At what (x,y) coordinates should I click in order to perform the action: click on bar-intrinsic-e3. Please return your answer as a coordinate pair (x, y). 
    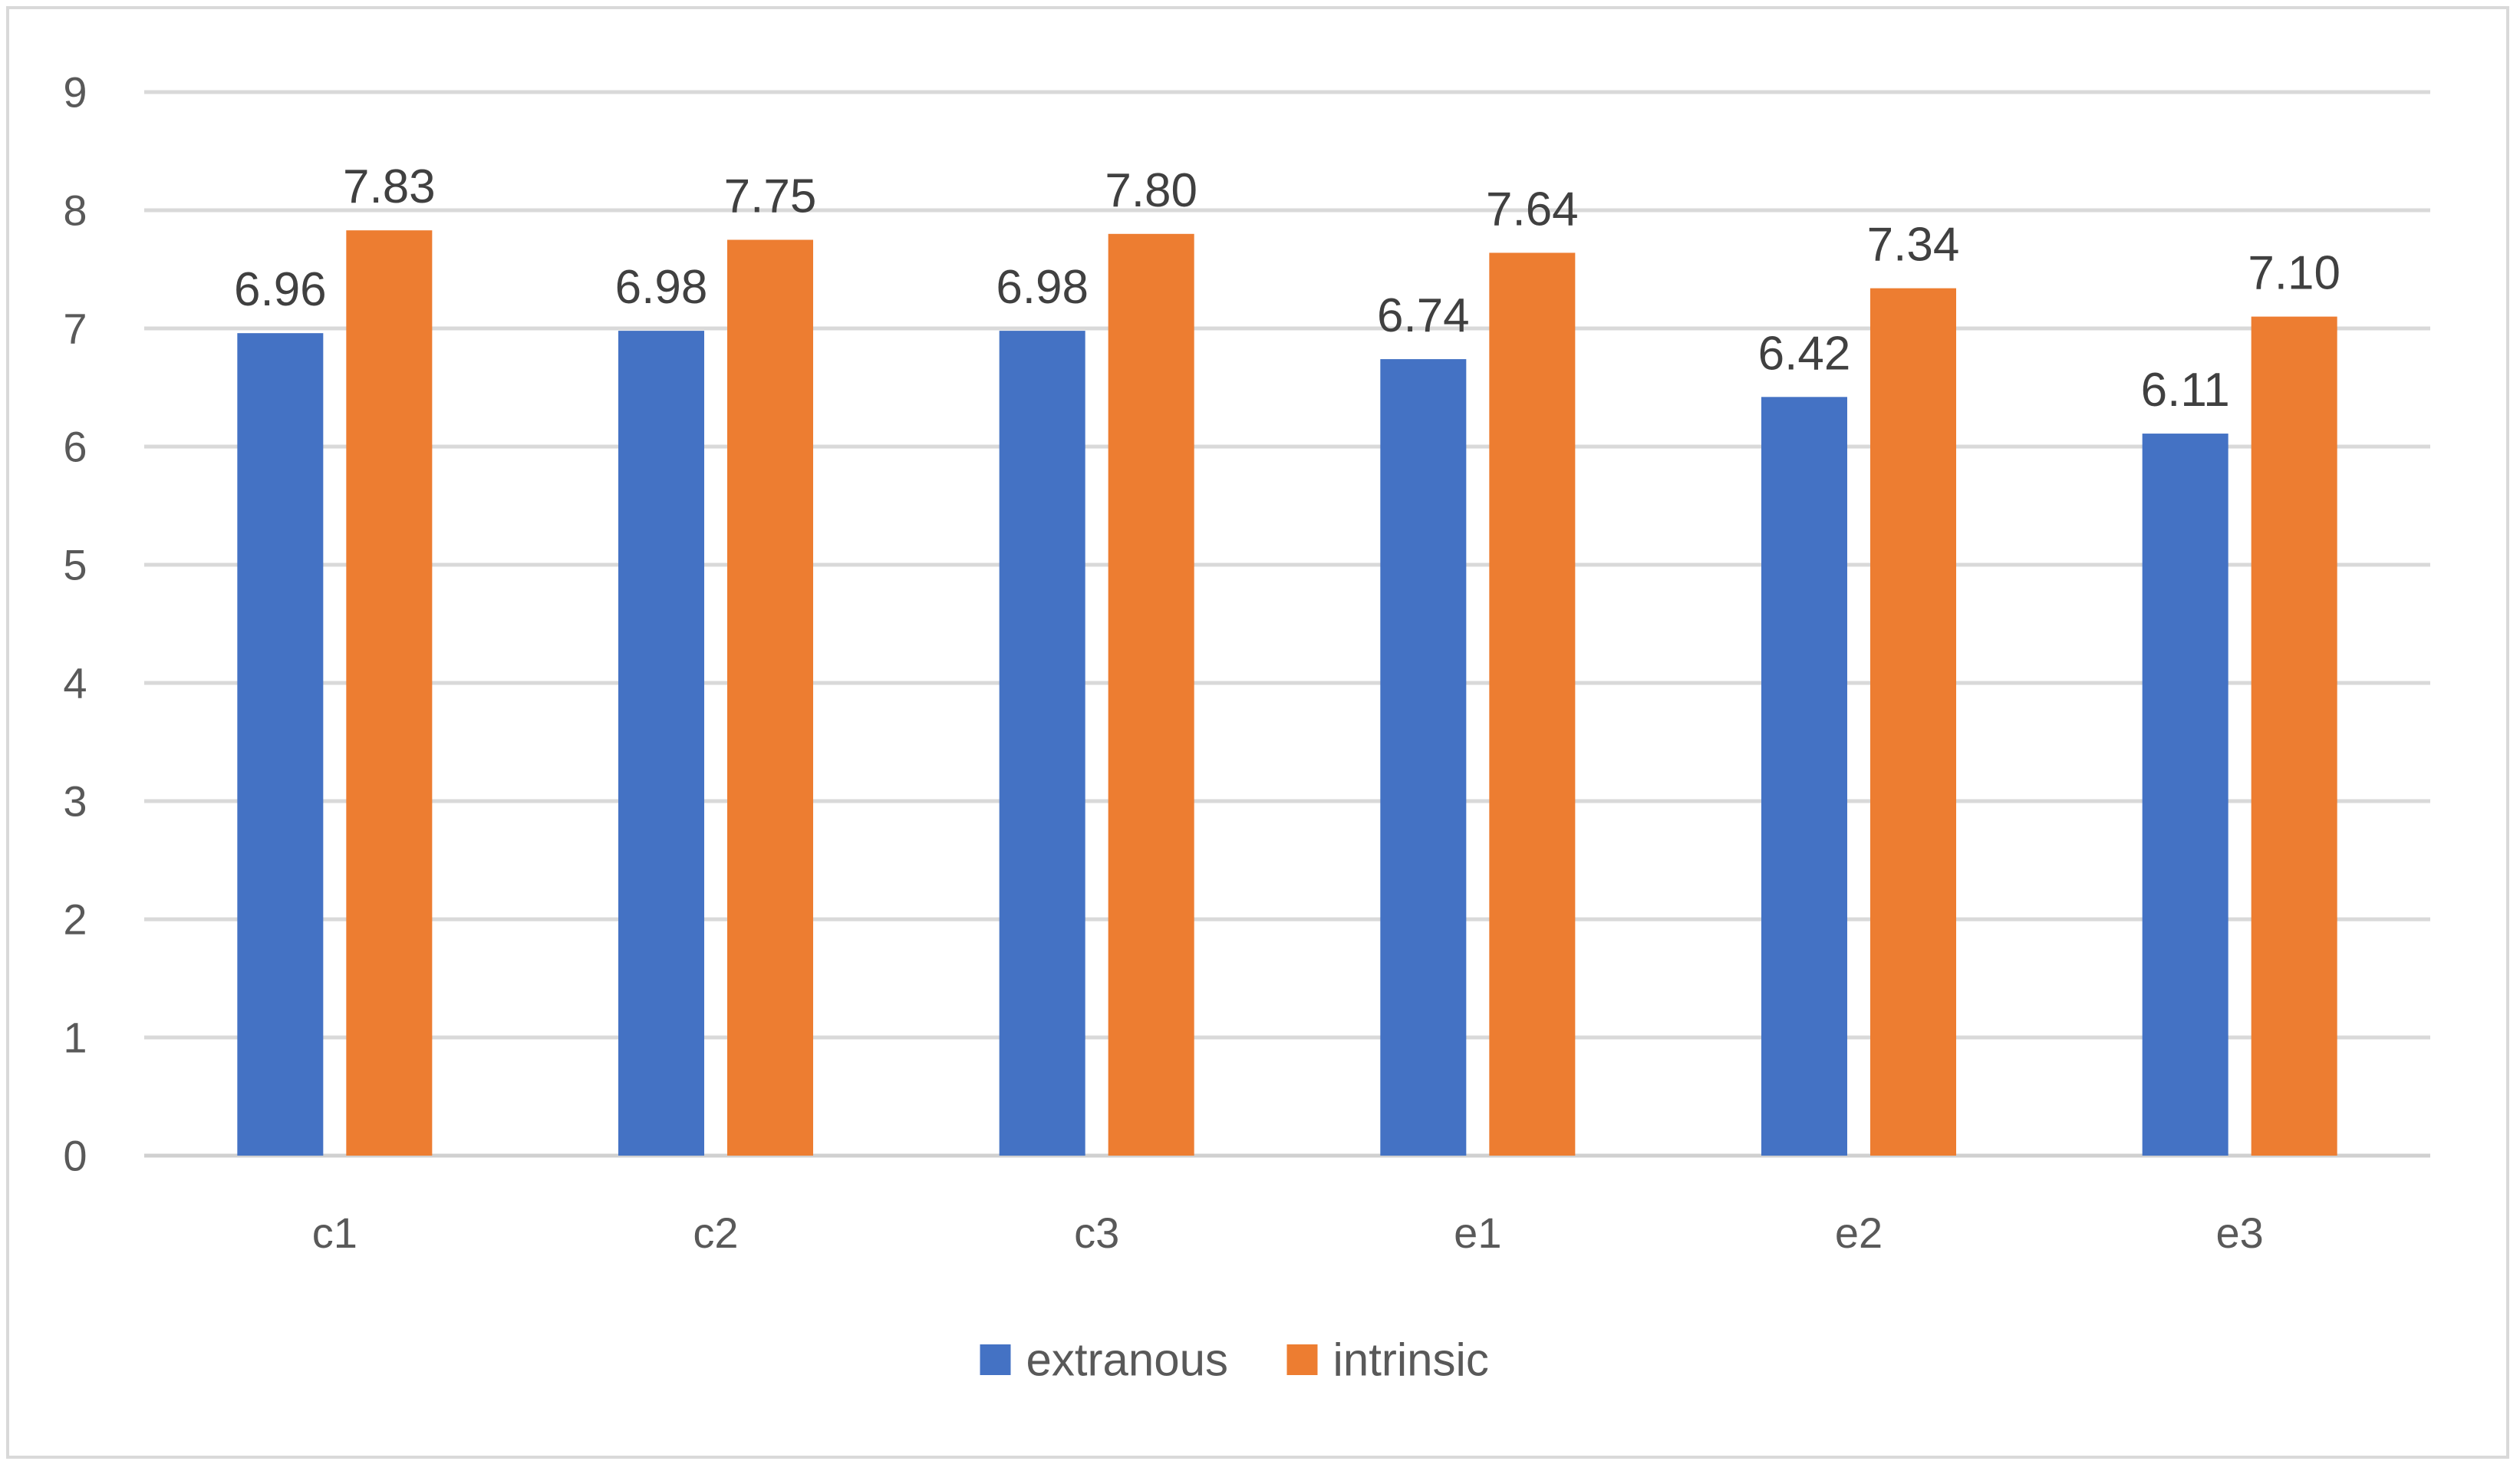
    Looking at the image, I should click on (2294, 736).